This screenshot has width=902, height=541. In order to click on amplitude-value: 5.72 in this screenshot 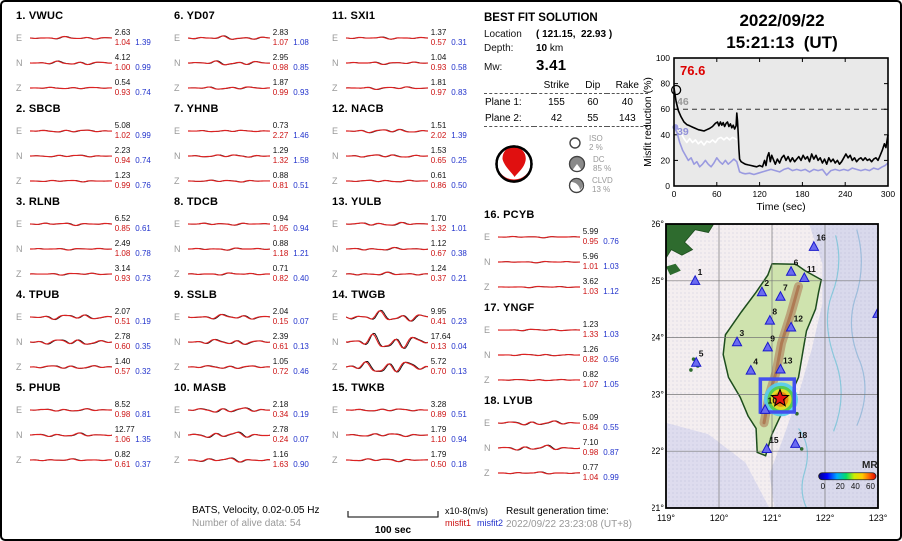, I will do `click(438, 361)`.